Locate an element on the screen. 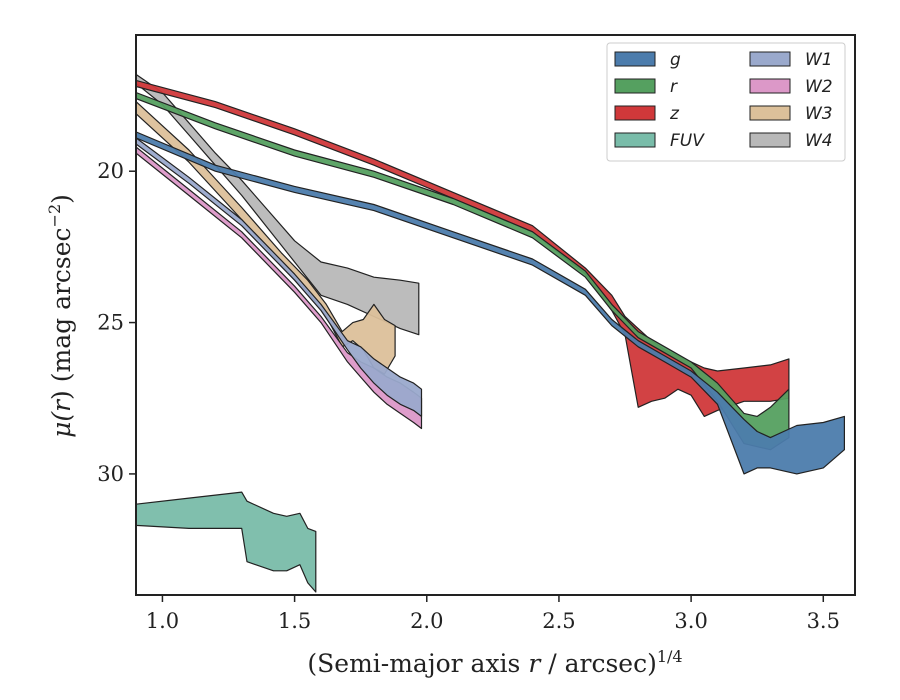 Image resolution: width=900 pixels, height=700 pixels. legend-box is located at coordinates (726, 102).